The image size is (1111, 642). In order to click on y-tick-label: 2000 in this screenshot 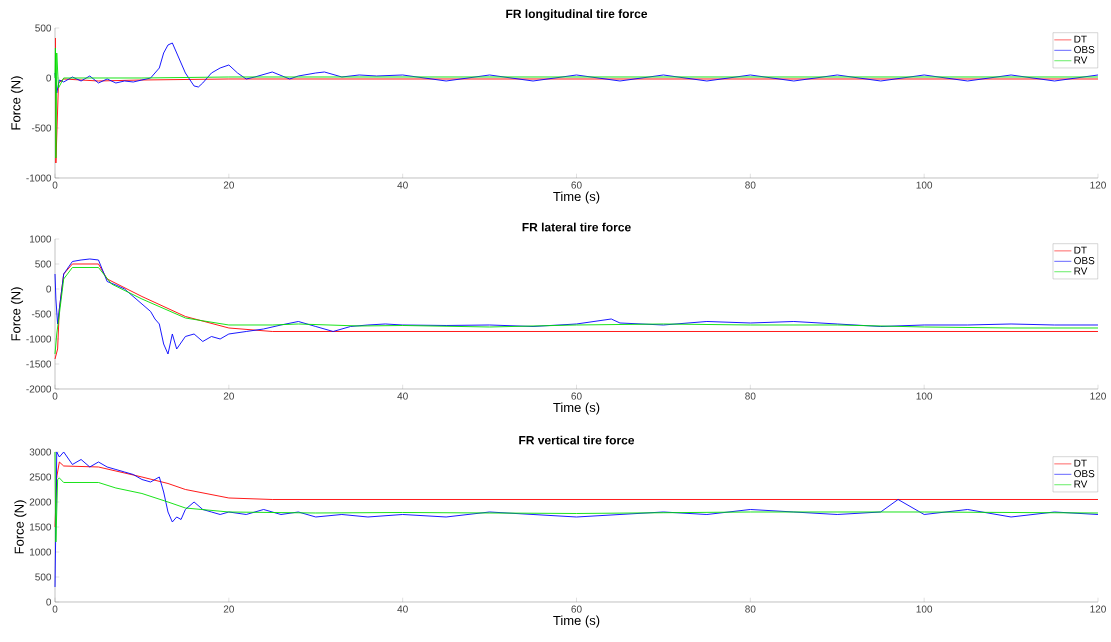, I will do `click(40, 502)`.